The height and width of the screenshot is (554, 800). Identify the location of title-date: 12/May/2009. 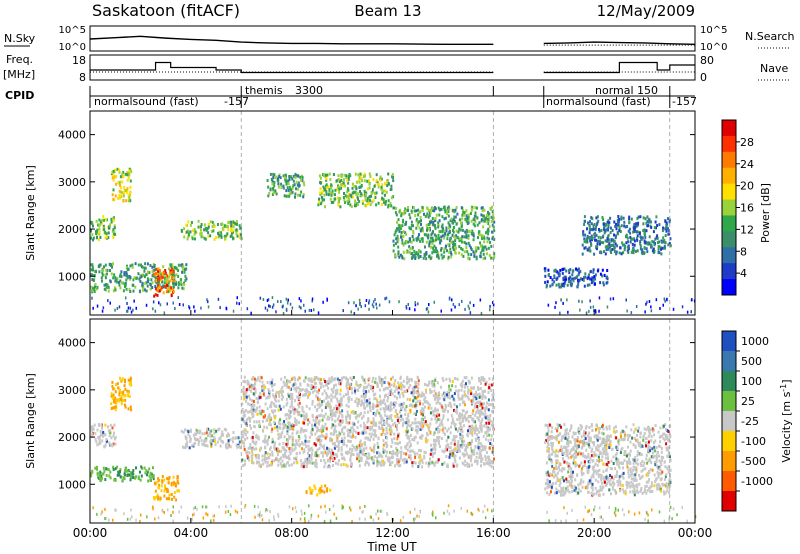
(646, 11).